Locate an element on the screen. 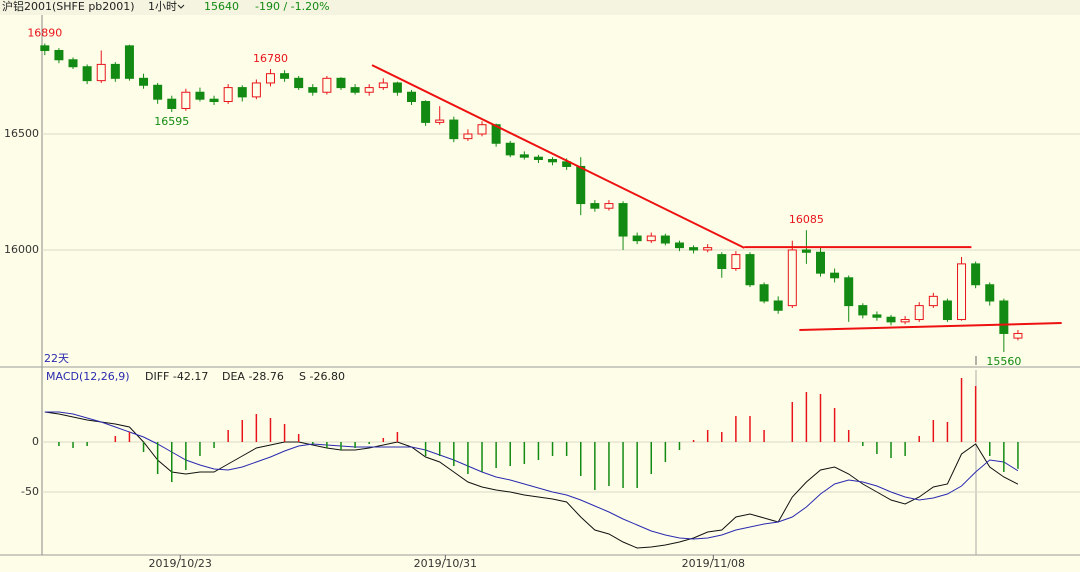  price-annotation: 16780 is located at coordinates (270, 58).